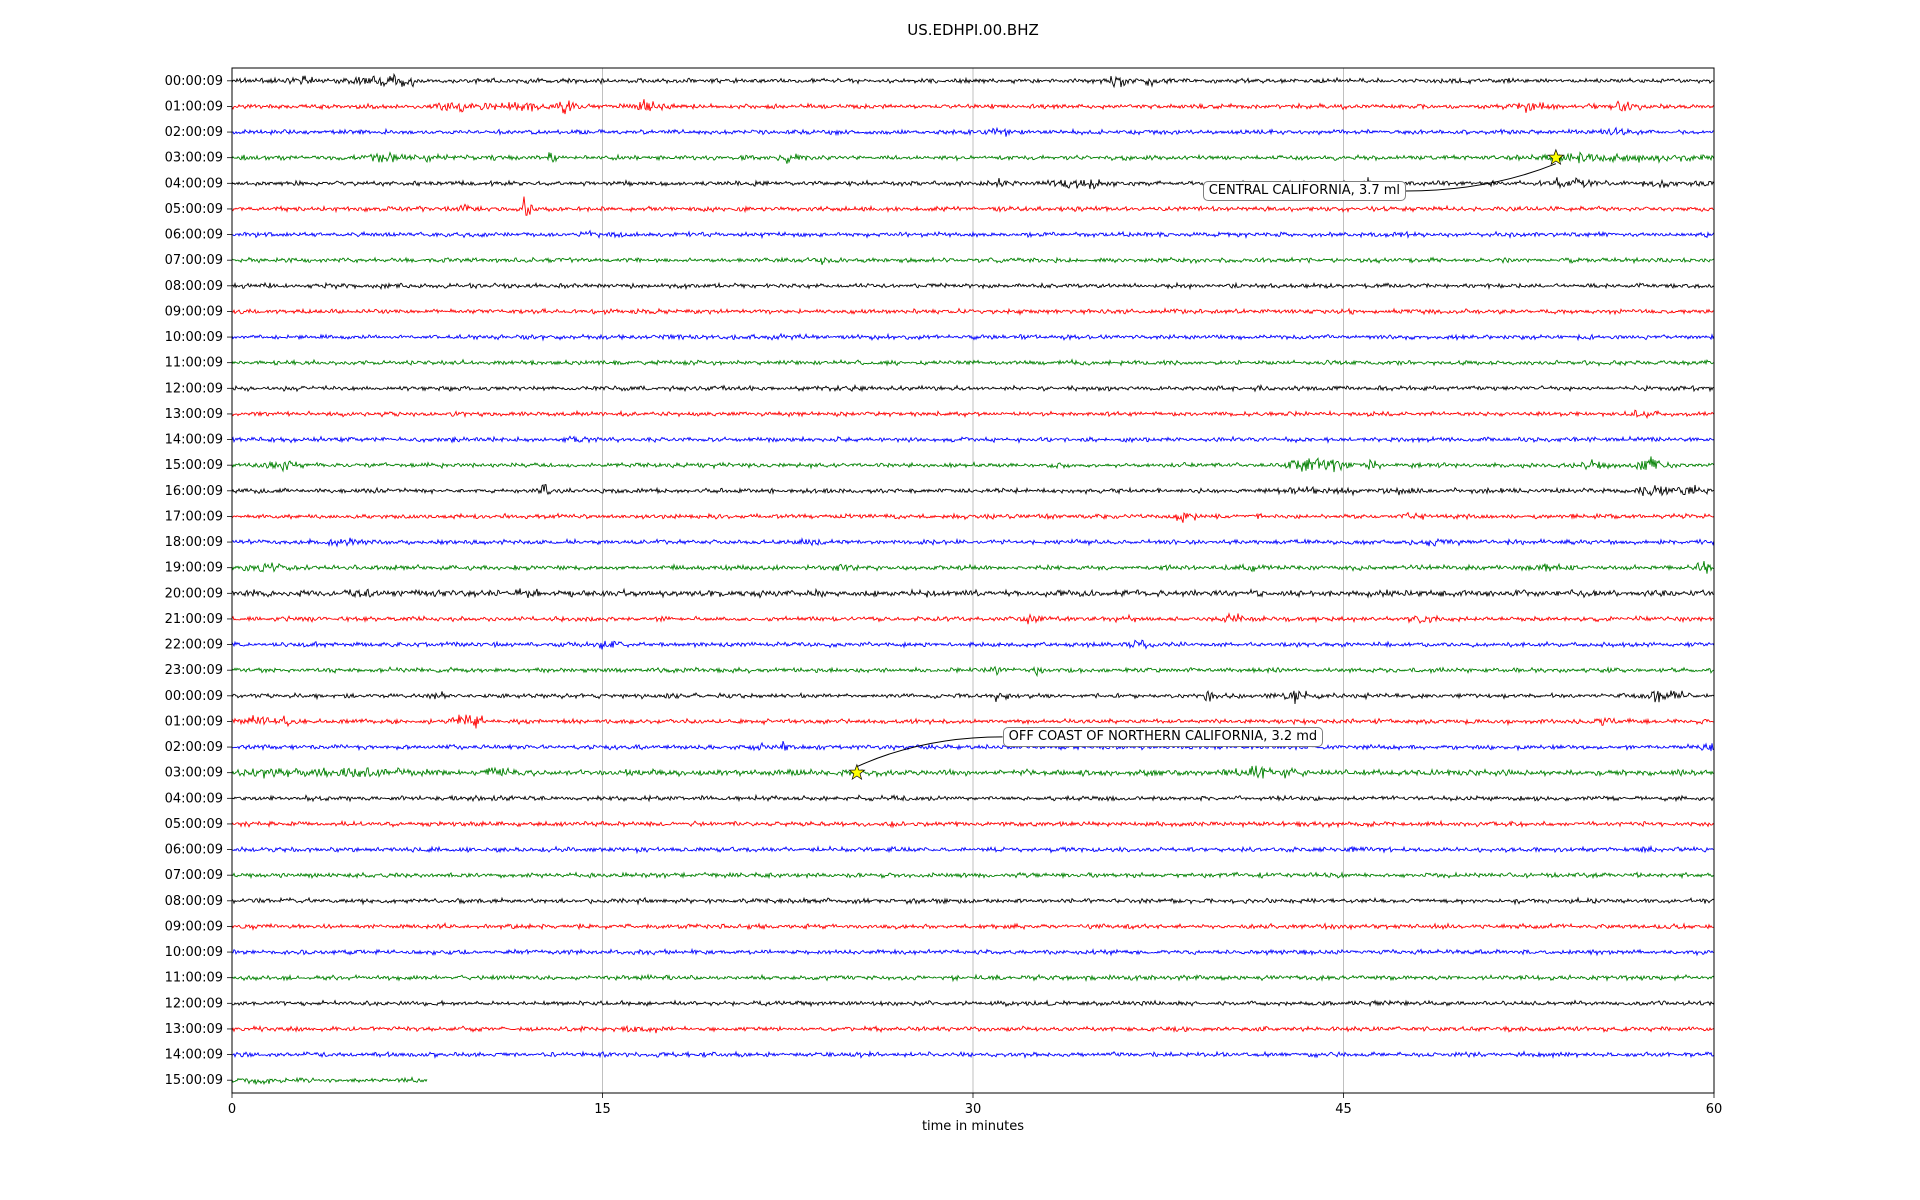 The width and height of the screenshot is (1920, 1200). What do you see at coordinates (602, 1109) in the screenshot?
I see `x-tick-label: 15` at bounding box center [602, 1109].